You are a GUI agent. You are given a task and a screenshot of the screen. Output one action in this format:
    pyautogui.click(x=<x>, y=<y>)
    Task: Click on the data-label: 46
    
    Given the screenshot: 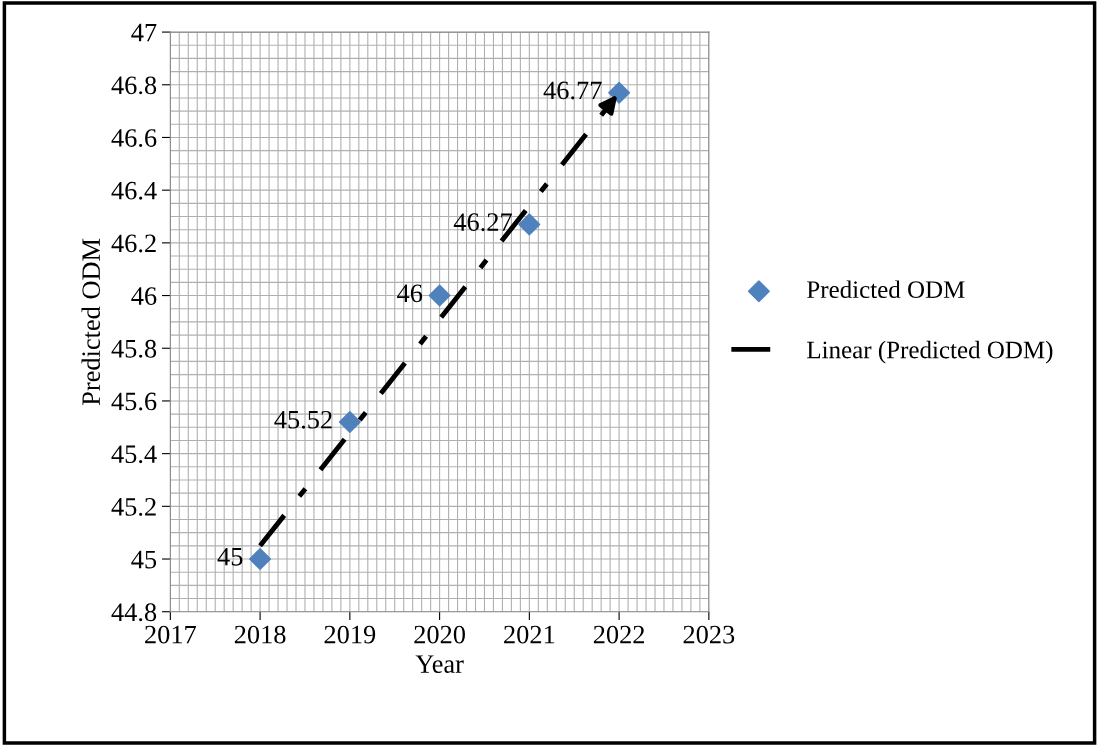 What is the action you would take?
    pyautogui.click(x=410, y=293)
    